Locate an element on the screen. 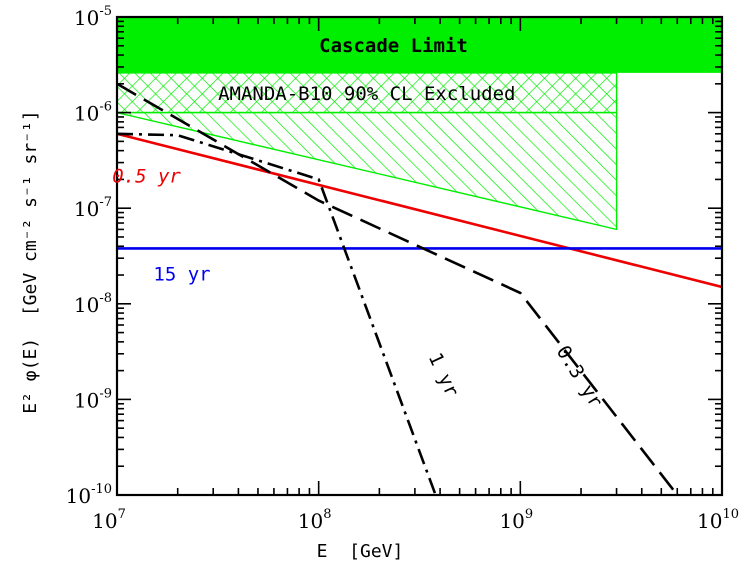  region-label-1: AMANDA-B10 90% CL Excluded is located at coordinates (366, 94).